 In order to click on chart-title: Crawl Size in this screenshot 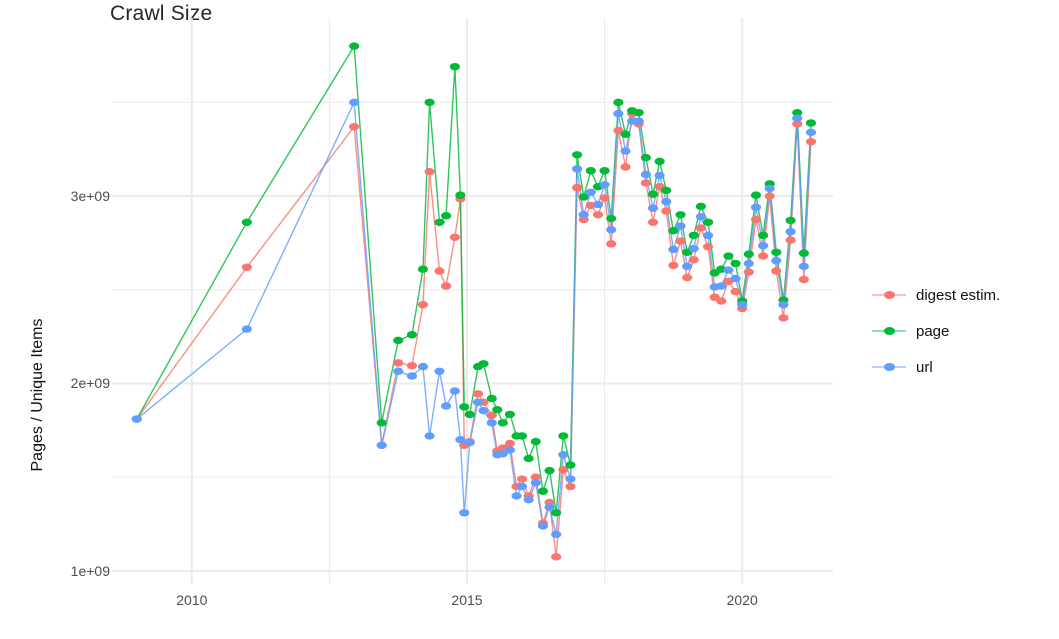, I will do `click(161, 13)`.